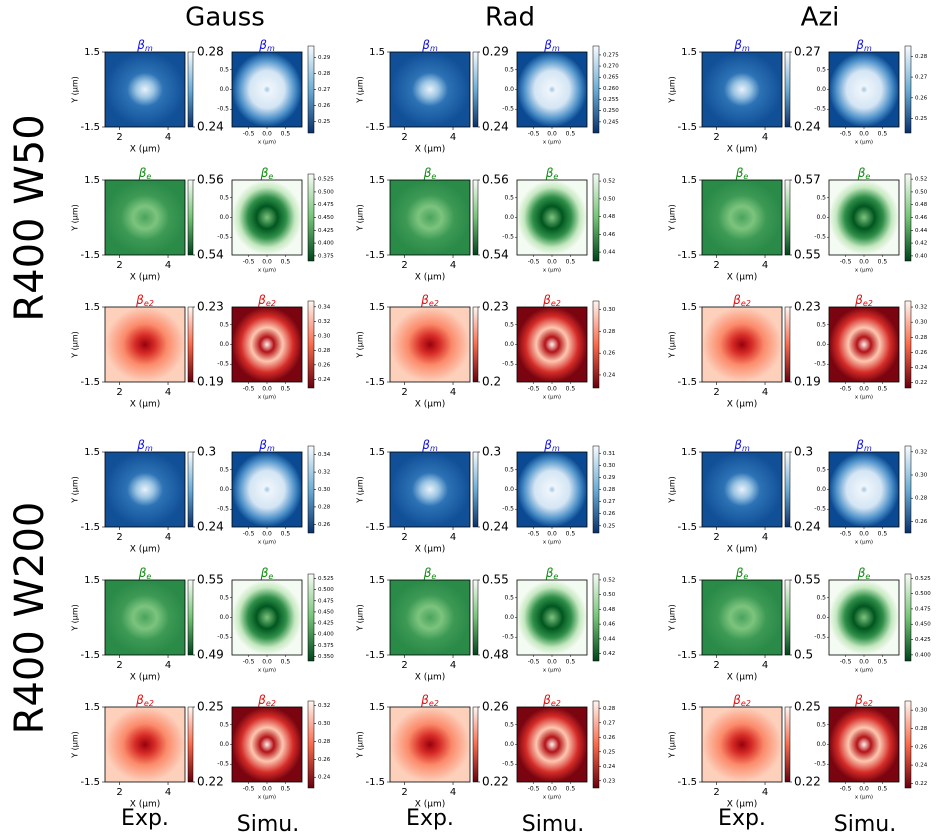 The height and width of the screenshot is (838, 948). What do you see at coordinates (921, 244) in the screenshot?
I see `colorbar-tick-label: 0.42` at bounding box center [921, 244].